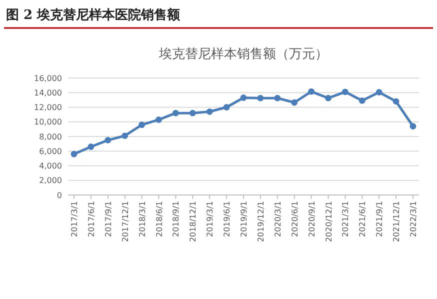 This screenshot has width=437, height=299. Describe the element at coordinates (379, 219) in the screenshot. I see `x-tick-label: 2021/9/1` at that location.